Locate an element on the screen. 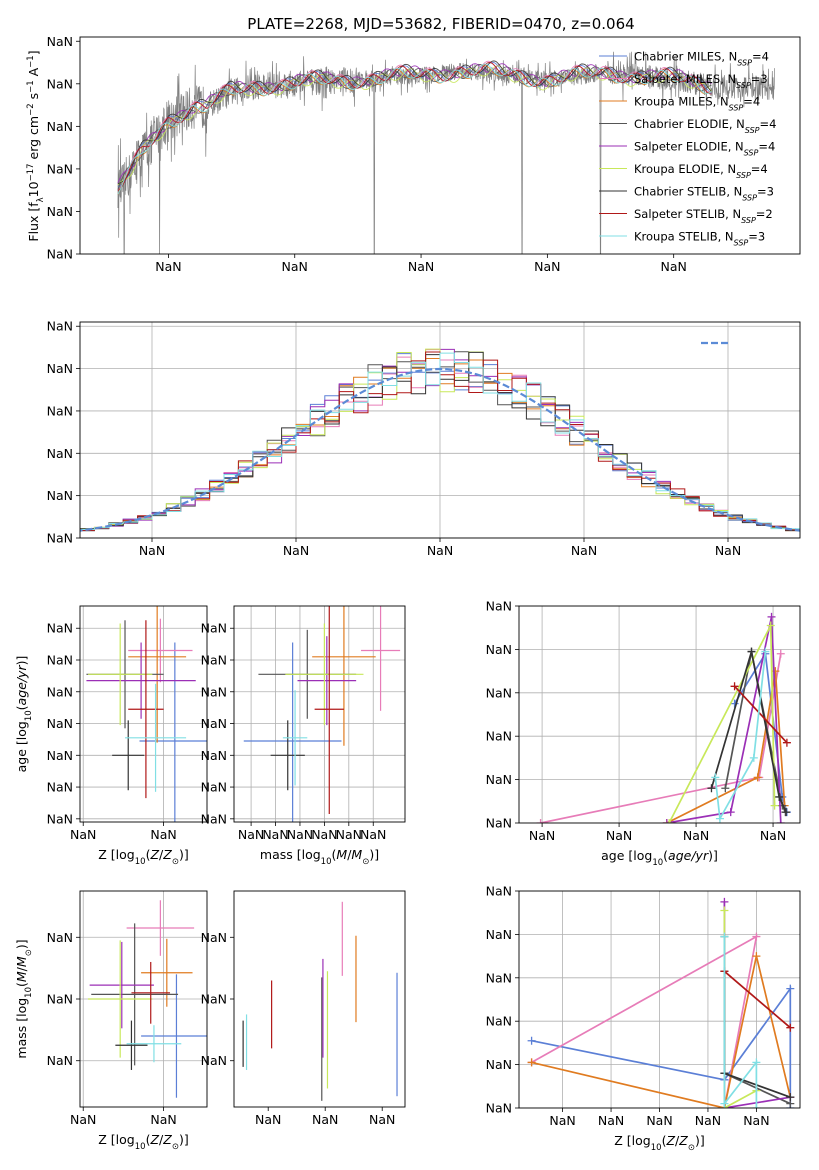 The image size is (819, 1170). plot-area-weight_vs_age is located at coordinates (659, 714).